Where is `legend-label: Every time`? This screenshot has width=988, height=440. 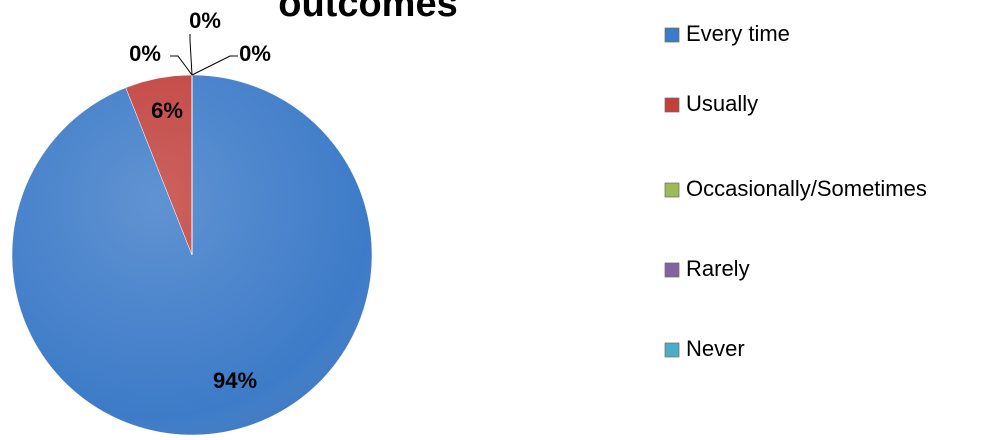
legend-label: Every time is located at coordinates (738, 33).